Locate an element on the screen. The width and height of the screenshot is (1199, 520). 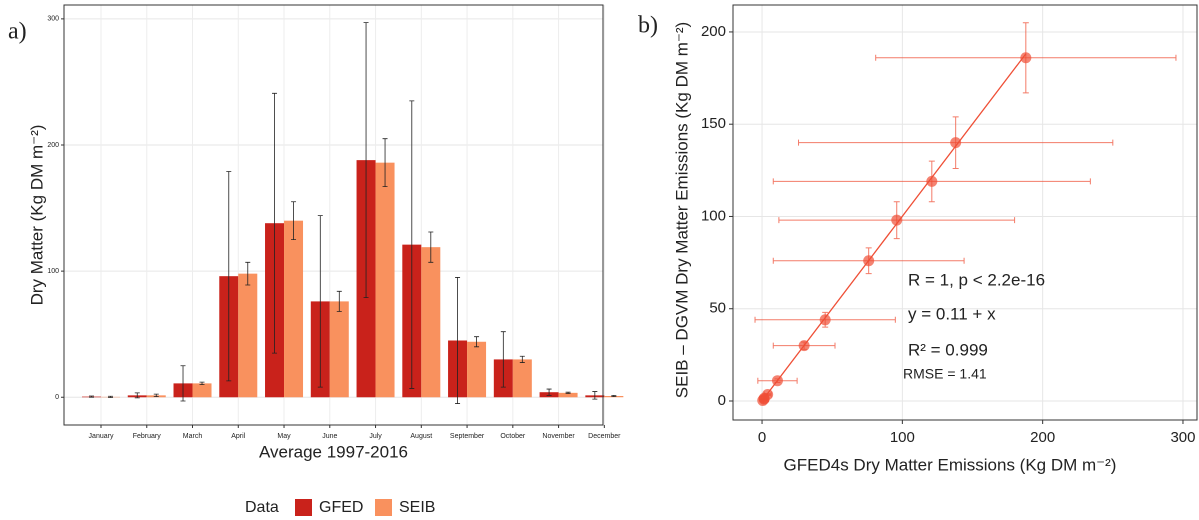
x-tick-label: August is located at coordinates (421, 436).